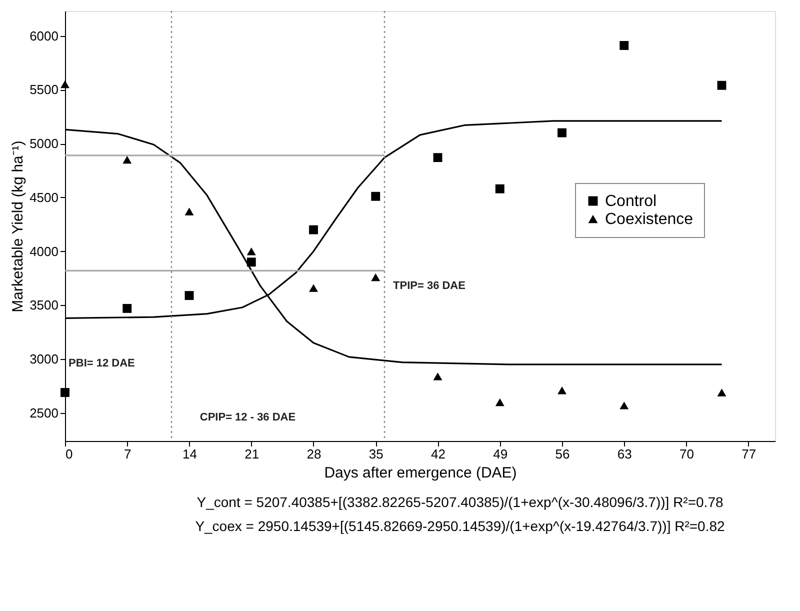 This screenshot has height=611, width=800. Describe the element at coordinates (69, 454) in the screenshot. I see `x-tick-label: 0` at that location.